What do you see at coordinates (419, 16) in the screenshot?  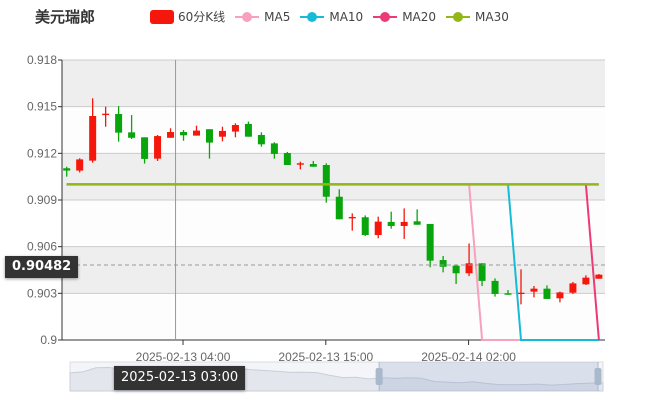 I see `legend-label: MA20` at bounding box center [419, 16].